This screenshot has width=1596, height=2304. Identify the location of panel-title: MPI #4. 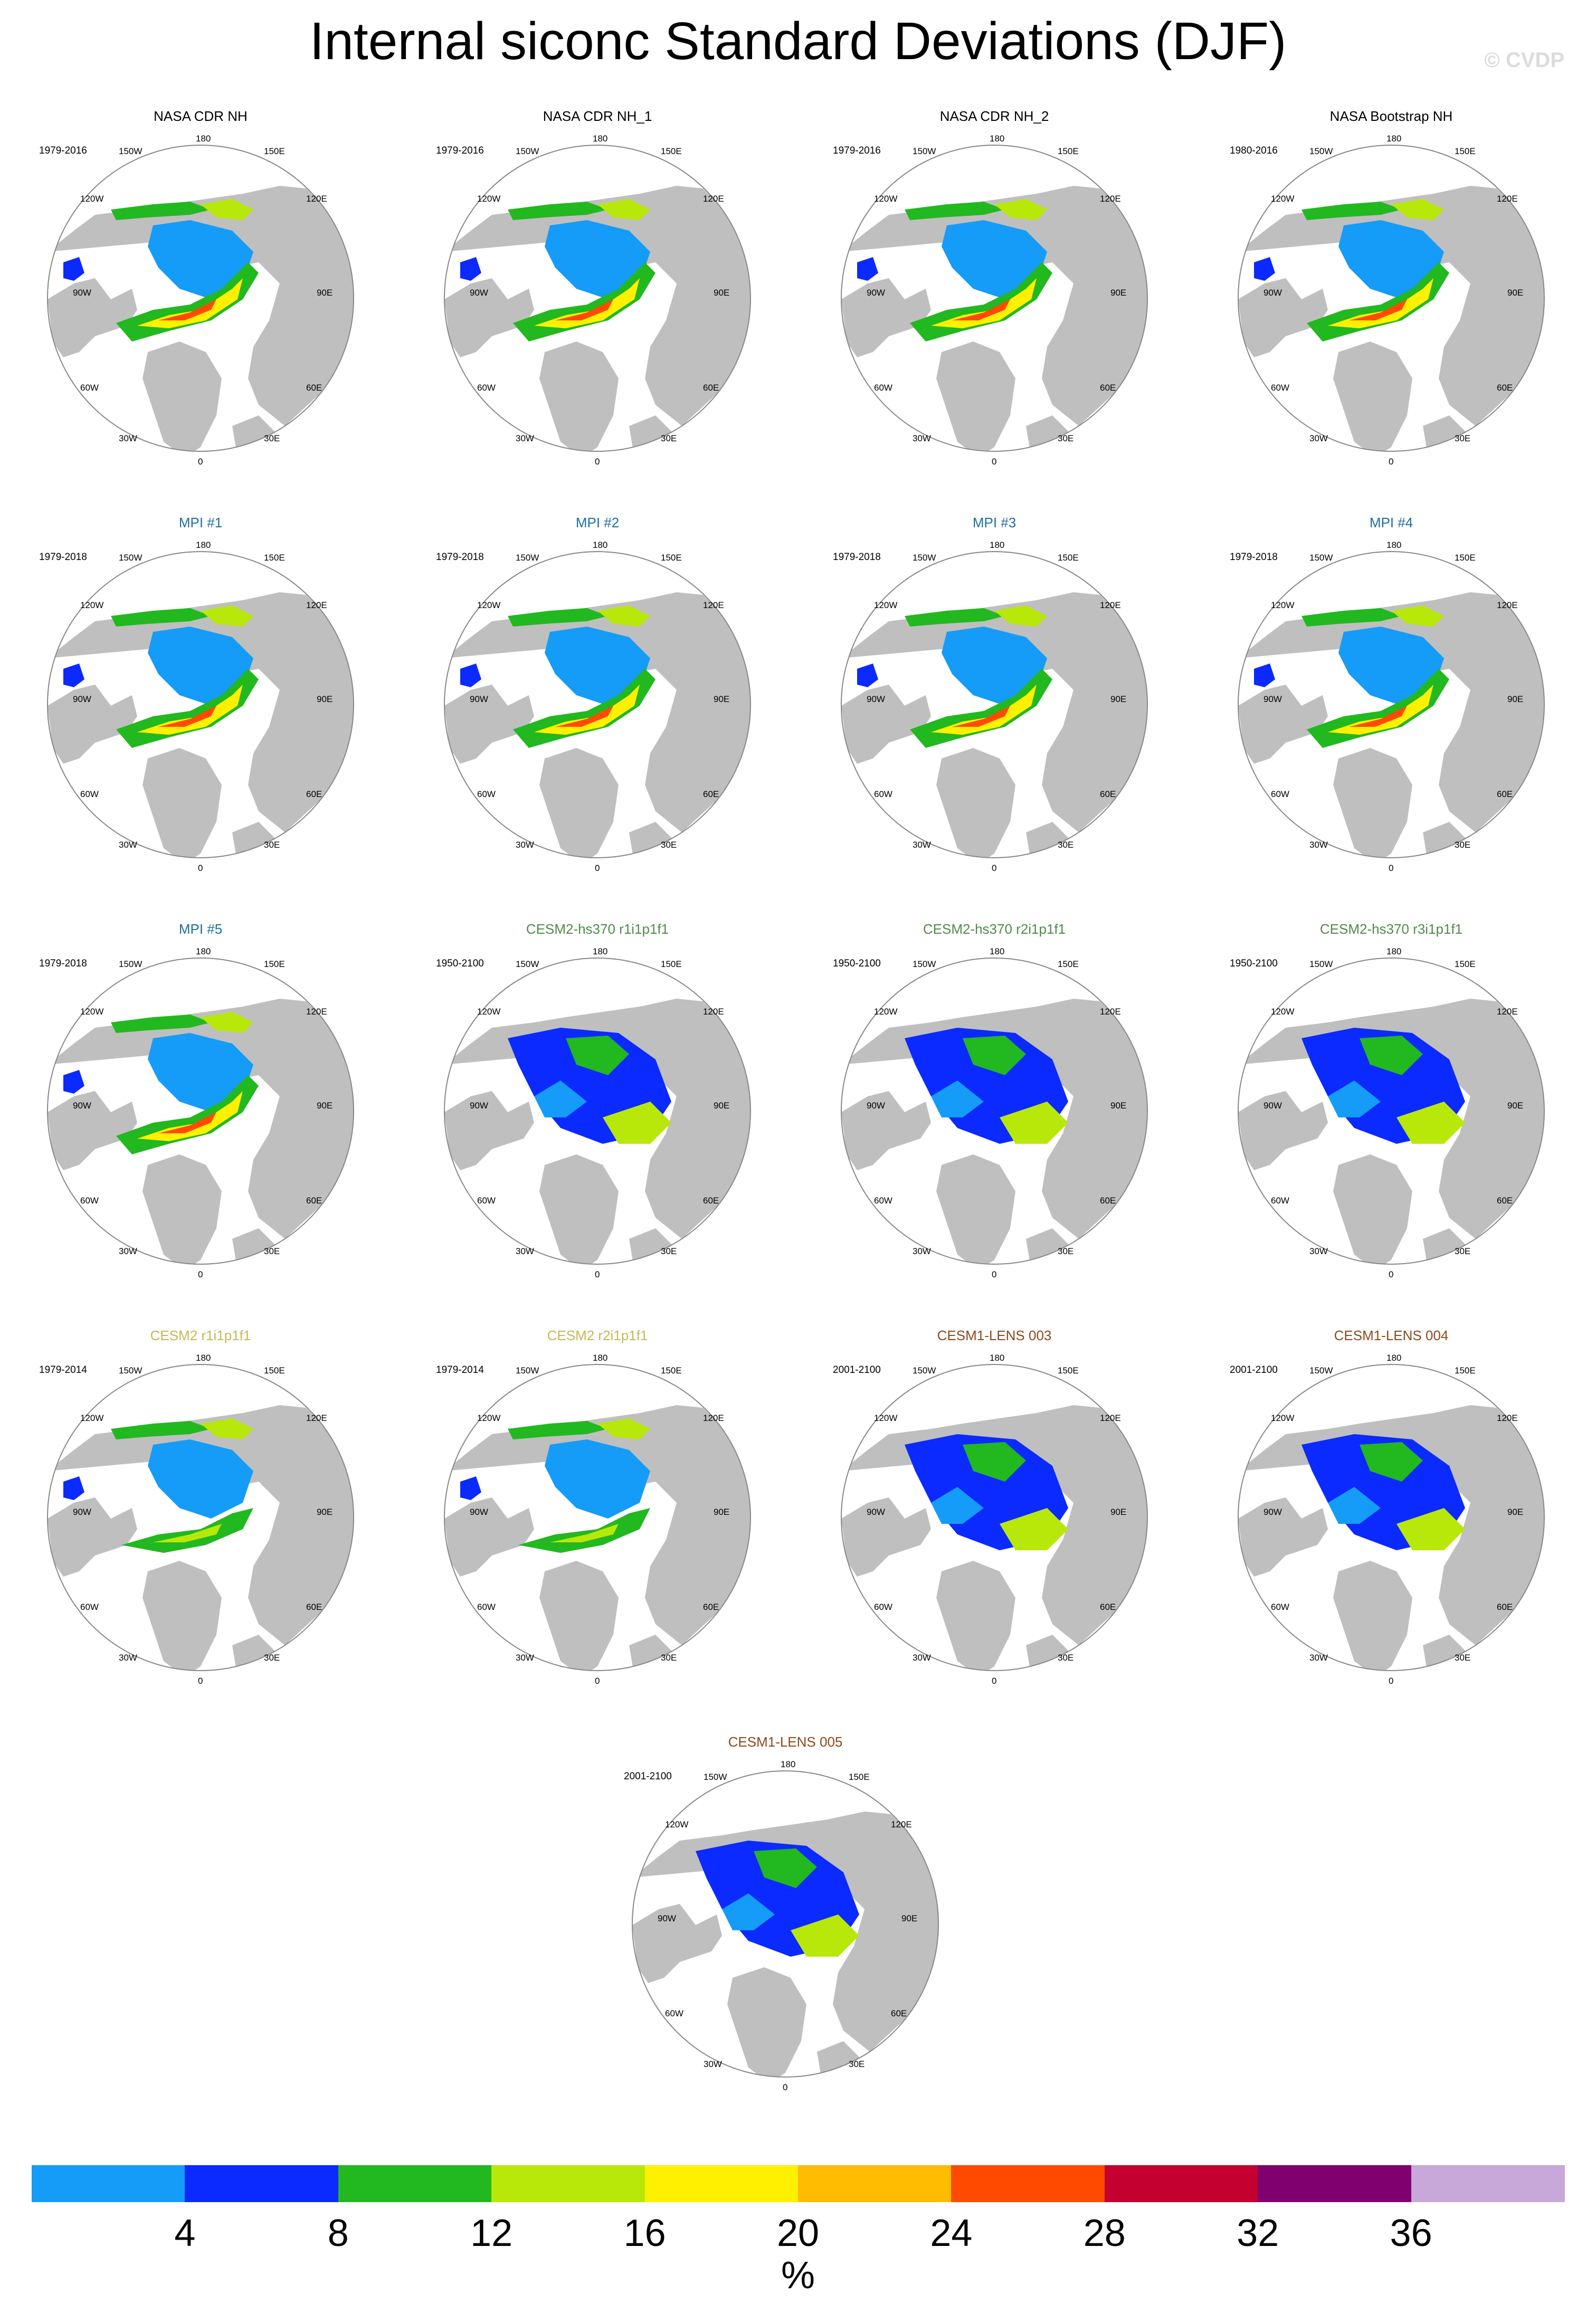
(1391, 522).